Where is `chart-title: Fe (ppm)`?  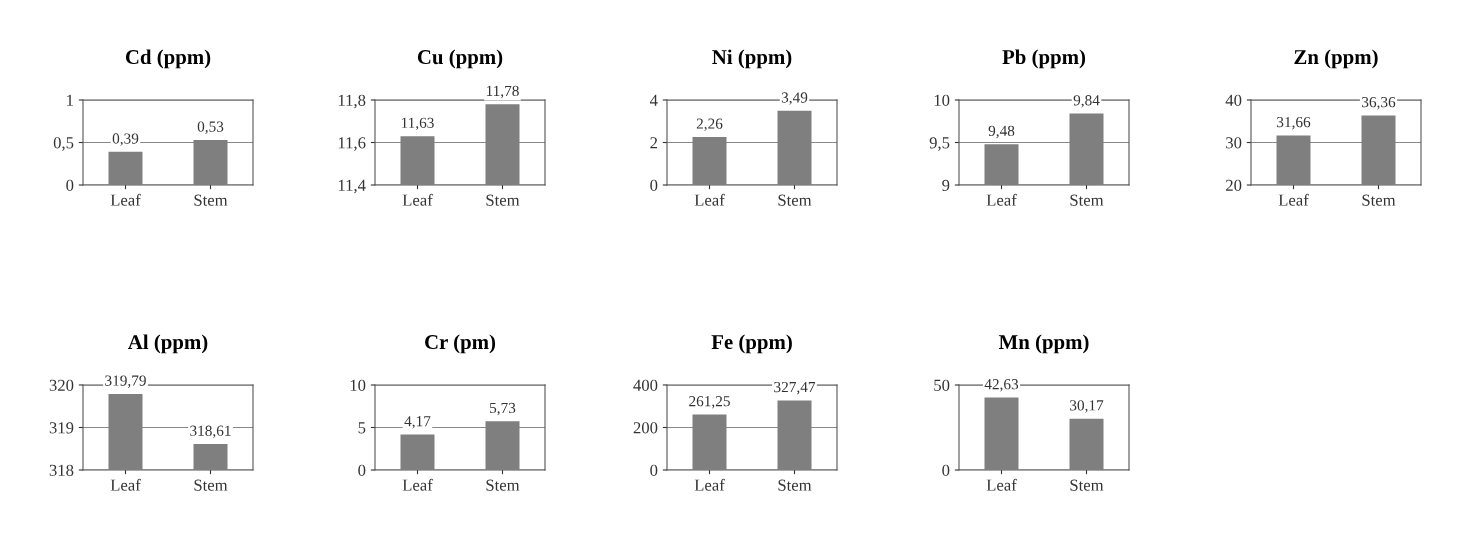 chart-title: Fe (ppm) is located at coordinates (751, 344).